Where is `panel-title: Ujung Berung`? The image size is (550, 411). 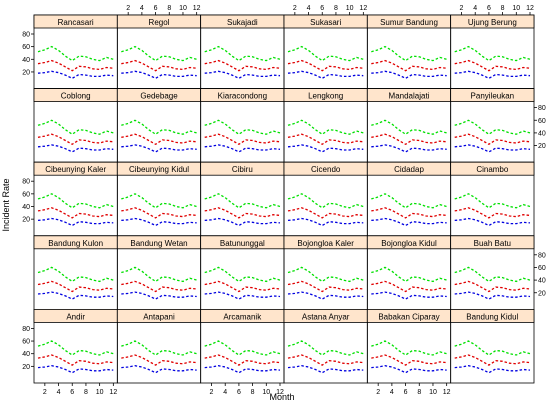
panel-title: Ujung Berung is located at coordinates (492, 22).